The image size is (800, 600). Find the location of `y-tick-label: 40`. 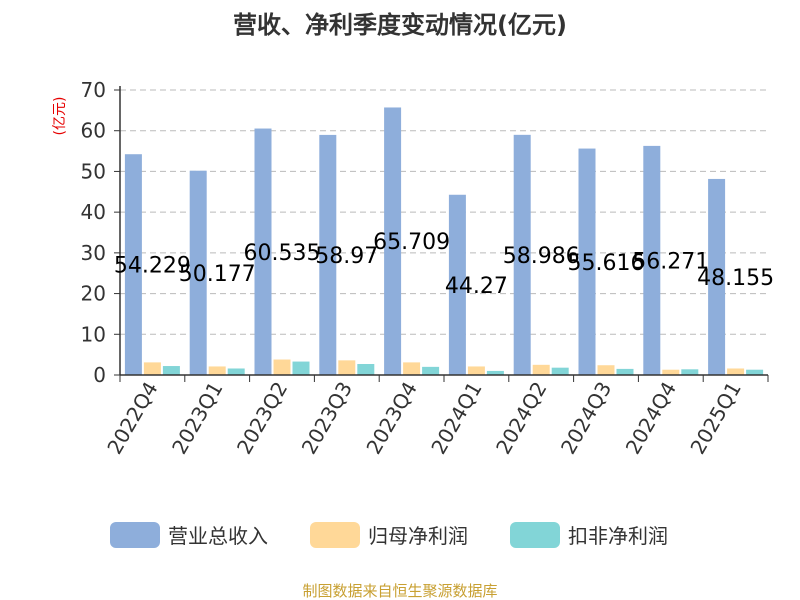

y-tick-label: 40 is located at coordinates (93, 212).